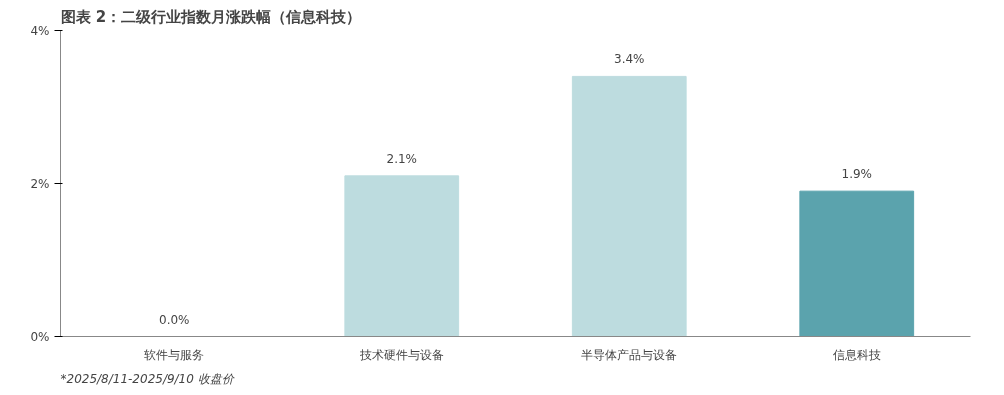 The height and width of the screenshot is (395, 1004). I want to click on data-label: 2.1%, so click(402, 158).